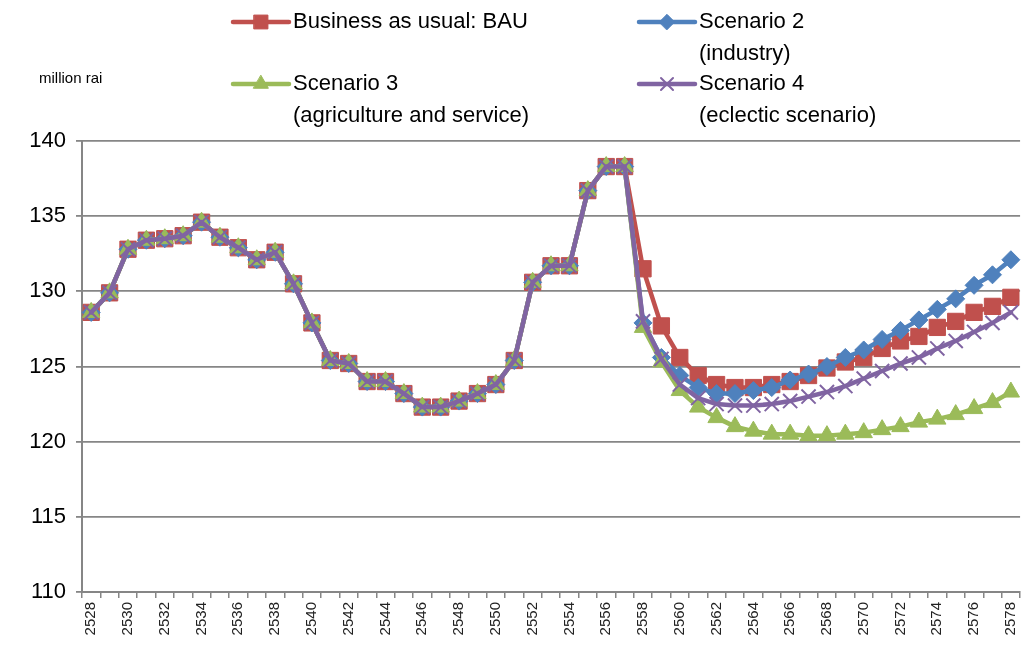 This screenshot has width=1033, height=652. I want to click on x-tick-label: 2546, so click(421, 619).